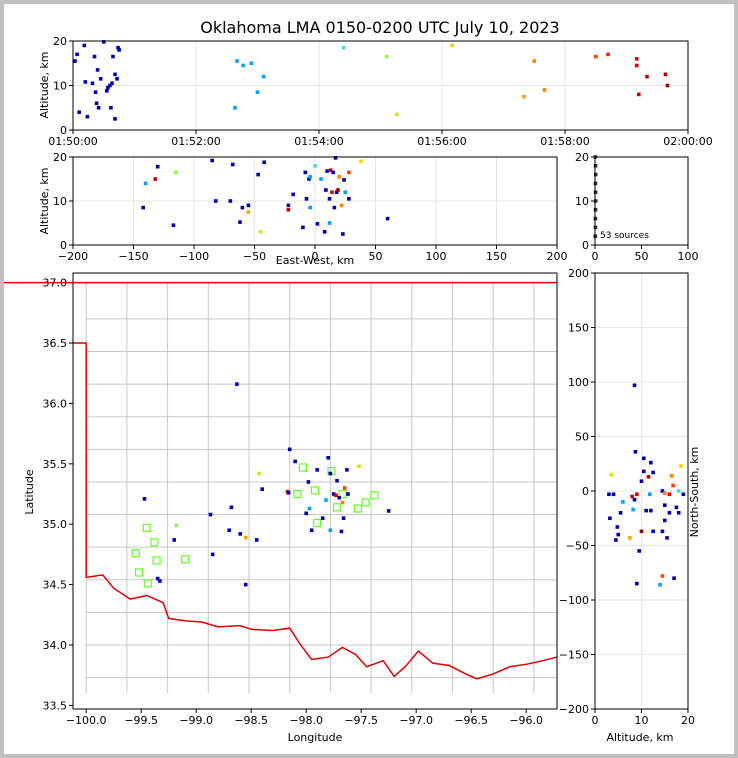  What do you see at coordinates (574, 655) in the screenshot?
I see `y-tick-label: −150` at bounding box center [574, 655].